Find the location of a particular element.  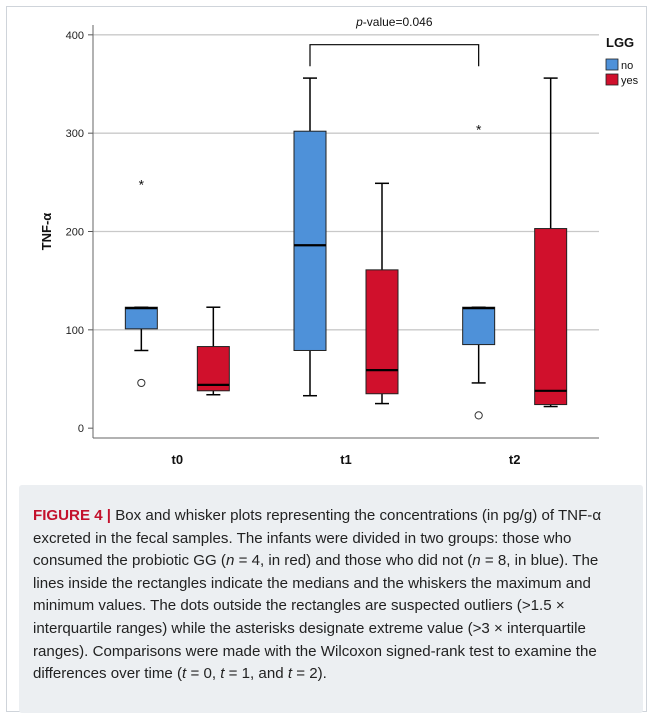

legend-label-no: no is located at coordinates (627, 66).